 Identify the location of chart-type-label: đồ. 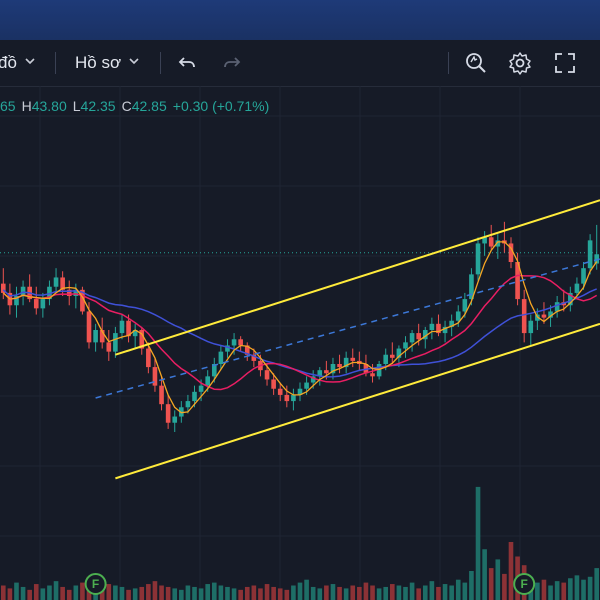
(8, 62).